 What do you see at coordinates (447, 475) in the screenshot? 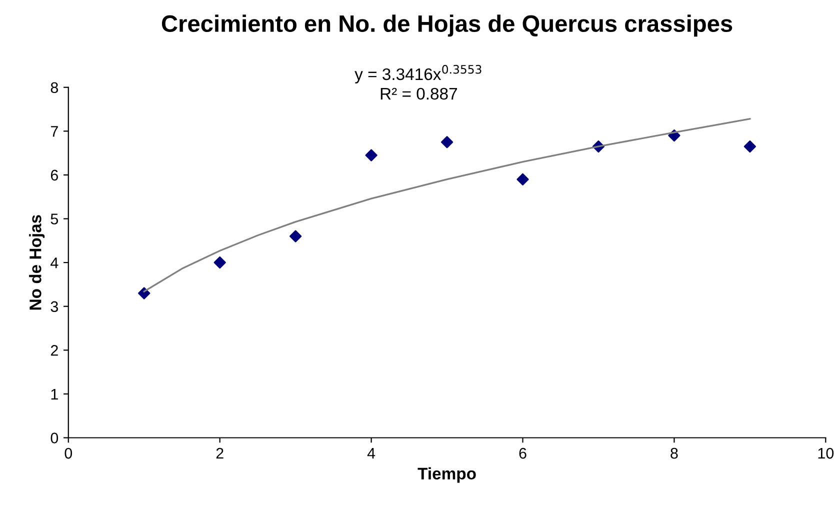
I see `x-axis-title: Tiempo` at bounding box center [447, 475].